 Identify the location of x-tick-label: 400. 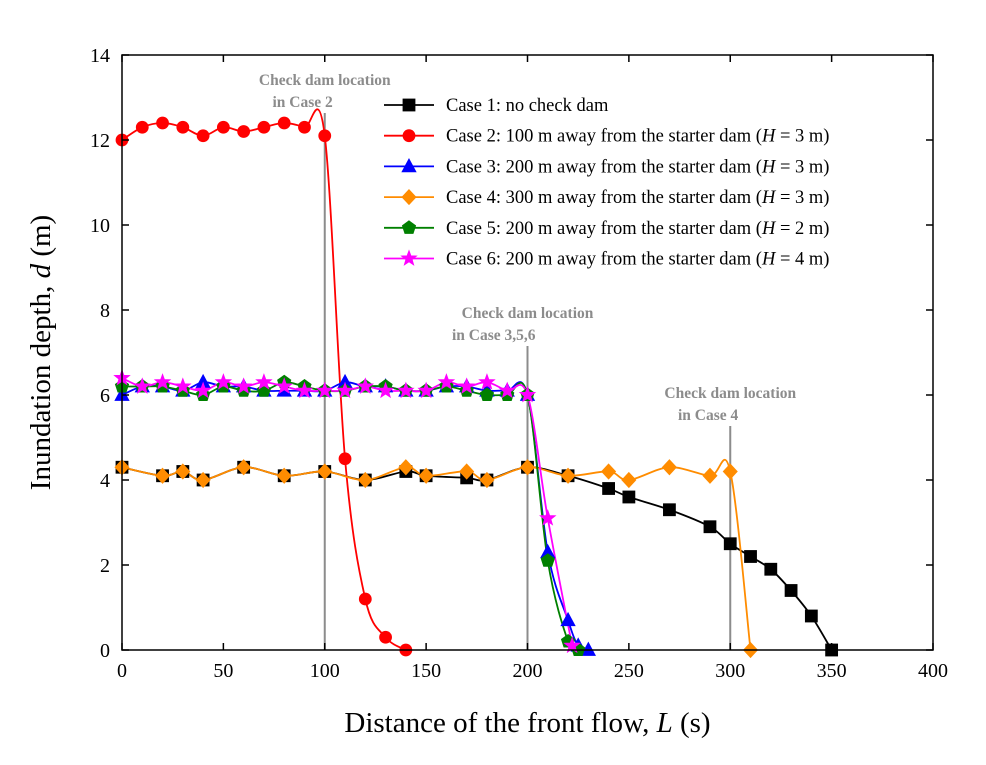
(933, 671).